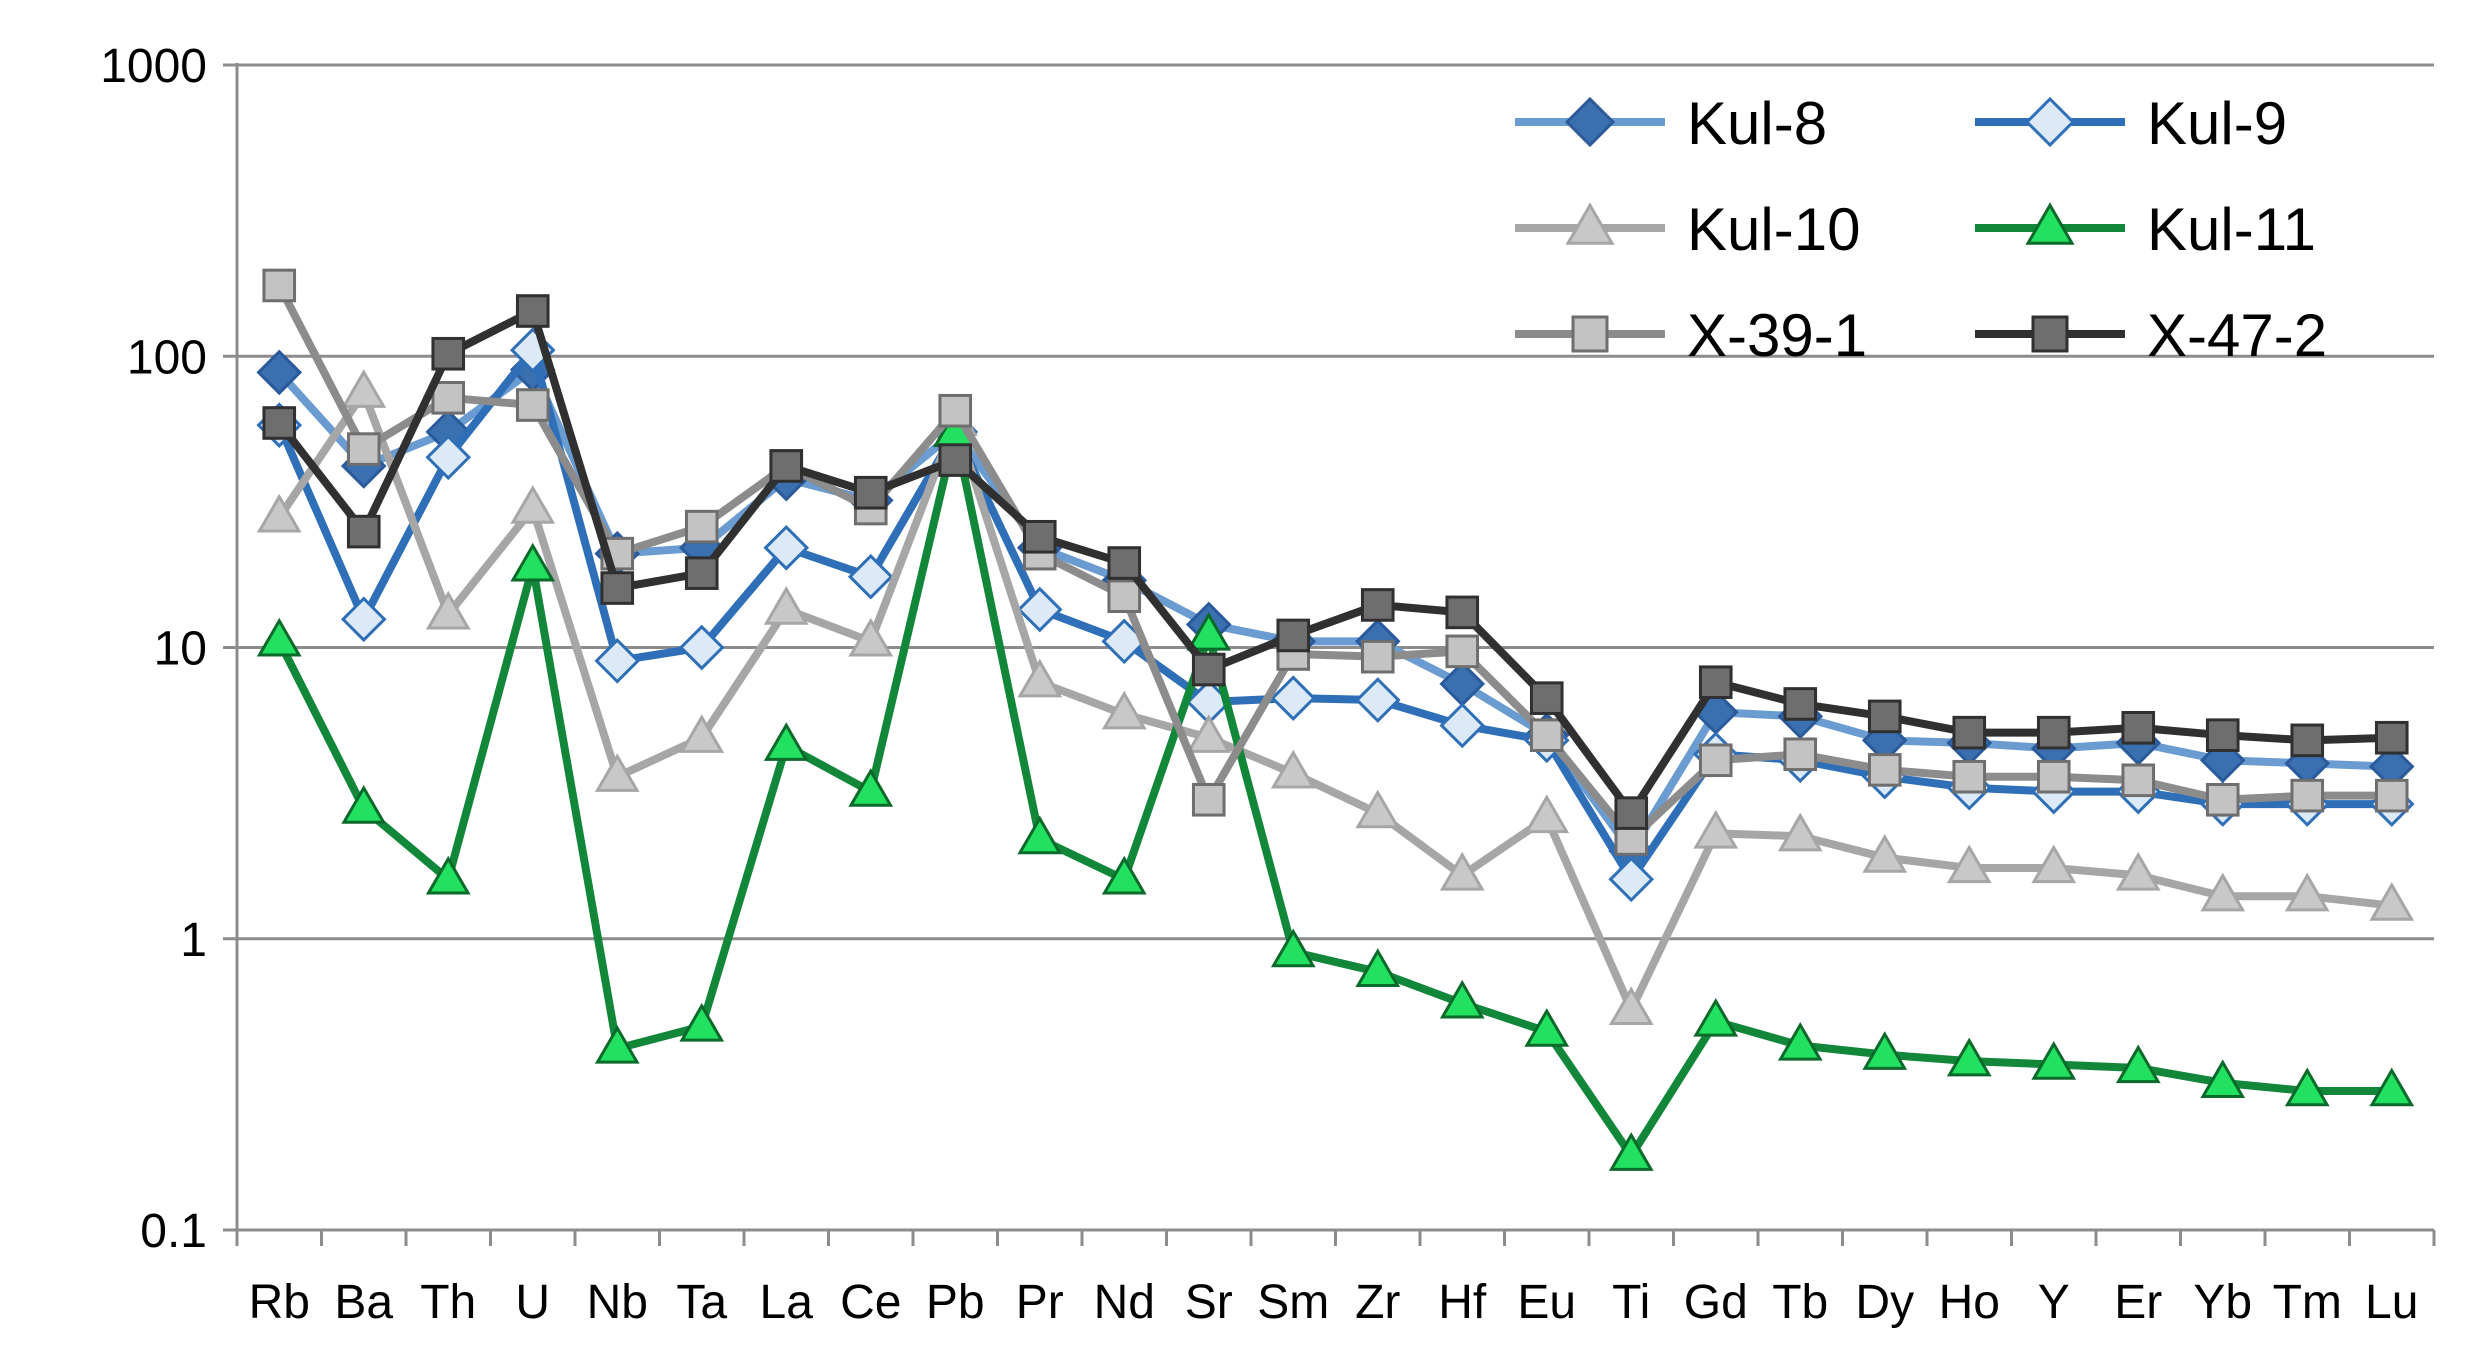  Describe the element at coordinates (1377, 1302) in the screenshot. I see `x-tick-label: Zr` at that location.